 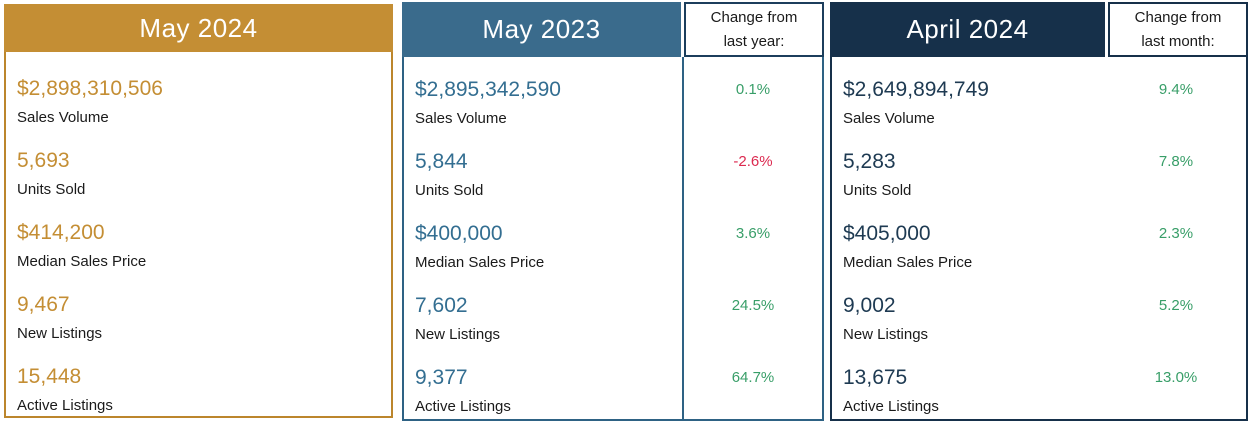 I want to click on change-header-line2: last year:, so click(x=754, y=41).